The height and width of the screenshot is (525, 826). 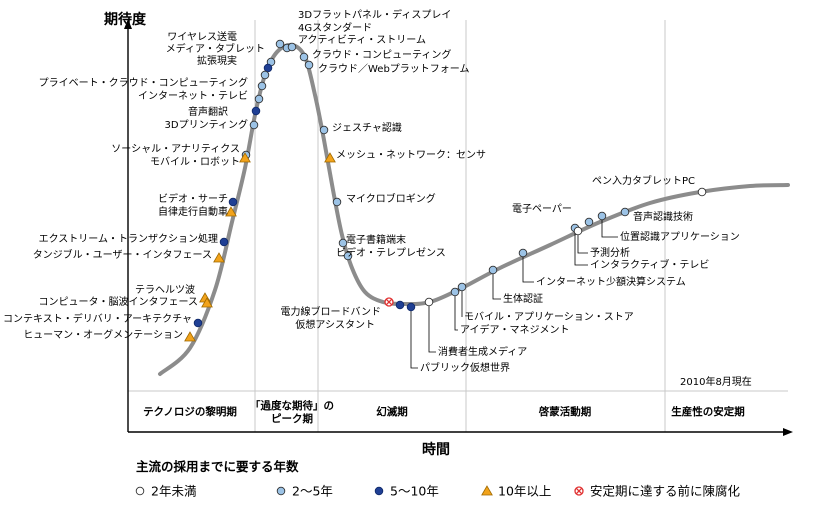 What do you see at coordinates (97, 318) in the screenshot?
I see `technology-label: コンテキスト・デリバリ・アーキテクチャ` at bounding box center [97, 318].